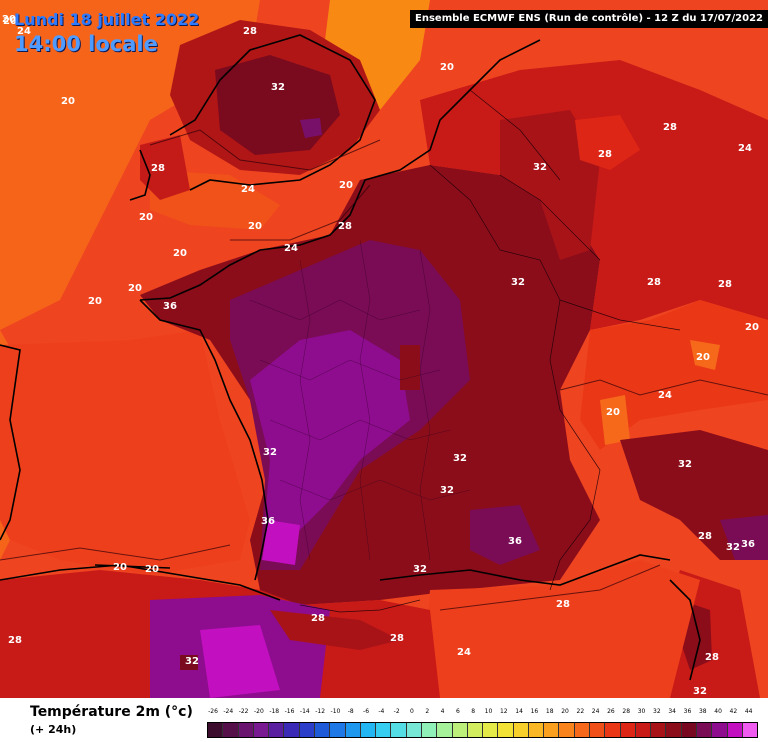 The width and height of the screenshot is (768, 742). What do you see at coordinates (641, 711) in the screenshot?
I see `color-scale-tick-label: 30` at bounding box center [641, 711].